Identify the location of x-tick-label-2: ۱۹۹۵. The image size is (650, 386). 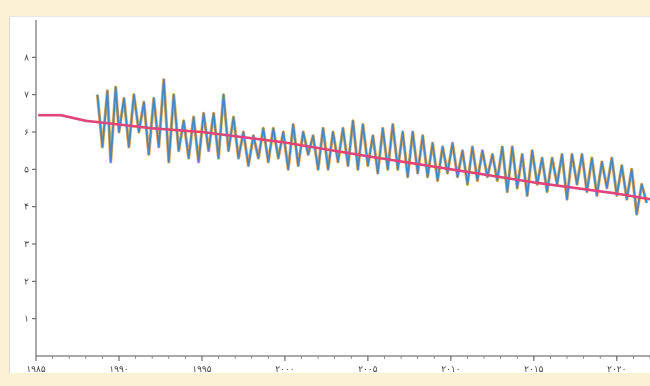
(202, 370).